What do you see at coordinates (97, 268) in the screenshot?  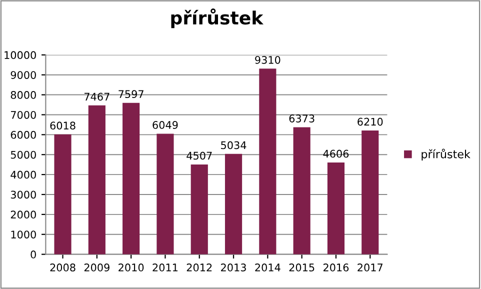 I see `x-tick-label: 2009` at bounding box center [97, 268].